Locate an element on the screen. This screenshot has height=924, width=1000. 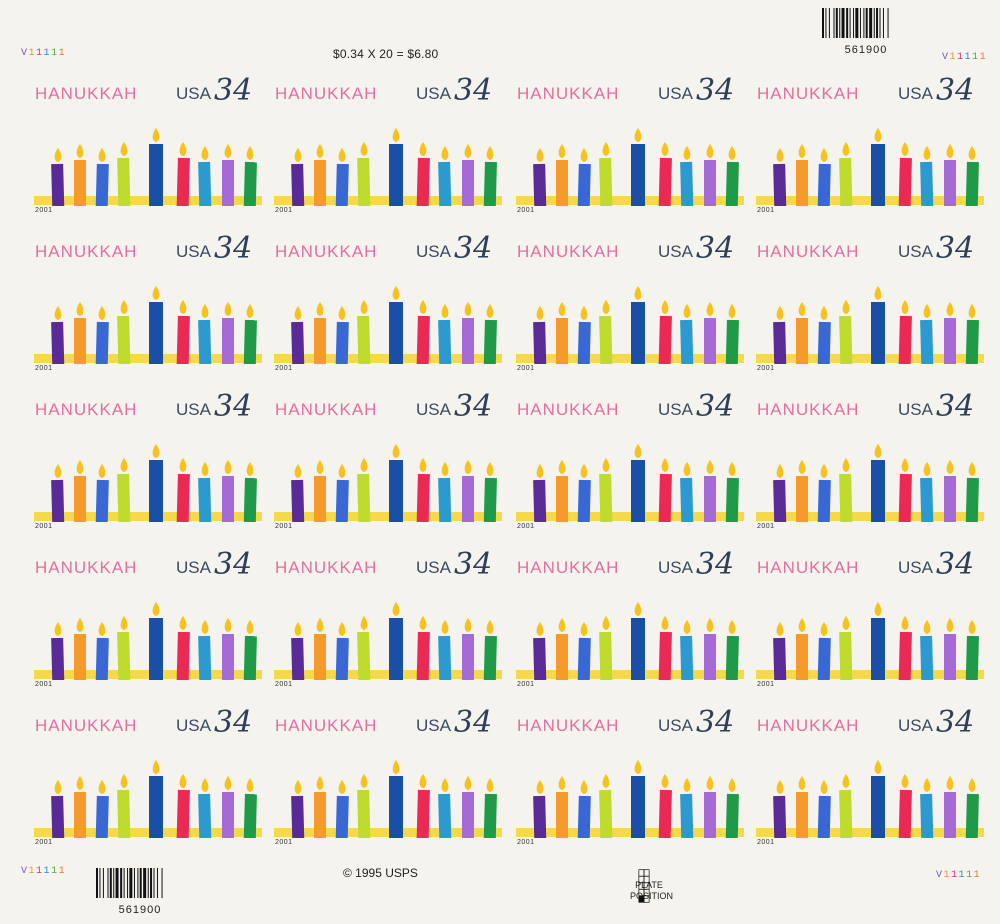
plate-number-top-right: V11111 is located at coordinates (965, 57).